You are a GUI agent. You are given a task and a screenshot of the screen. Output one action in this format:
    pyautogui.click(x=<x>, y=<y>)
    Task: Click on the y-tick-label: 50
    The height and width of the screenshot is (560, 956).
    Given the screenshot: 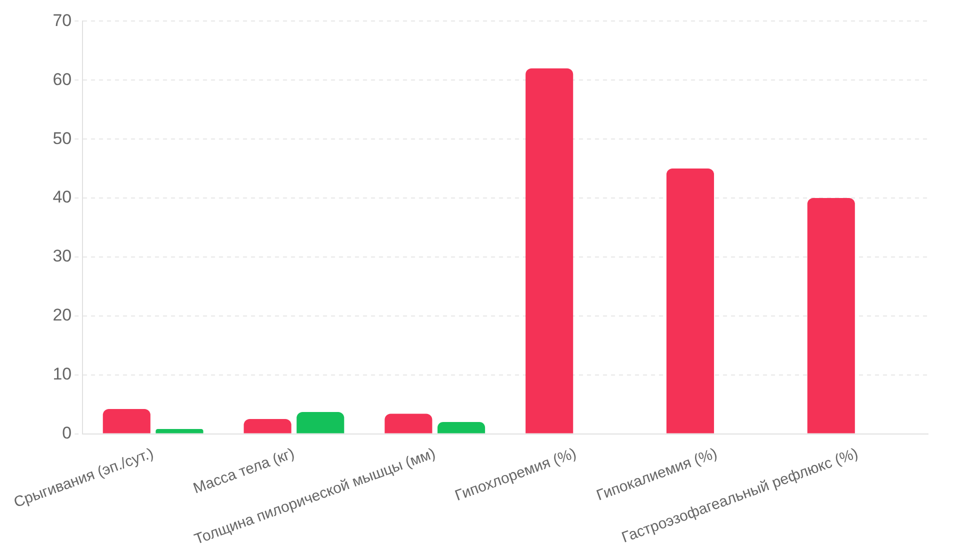 What is the action you would take?
    pyautogui.click(x=62, y=138)
    